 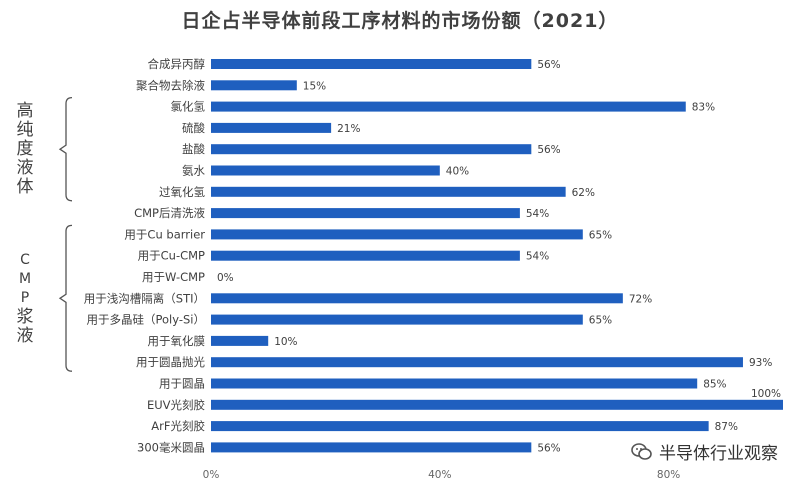 I want to click on group-label-char: 度, so click(x=25, y=148).